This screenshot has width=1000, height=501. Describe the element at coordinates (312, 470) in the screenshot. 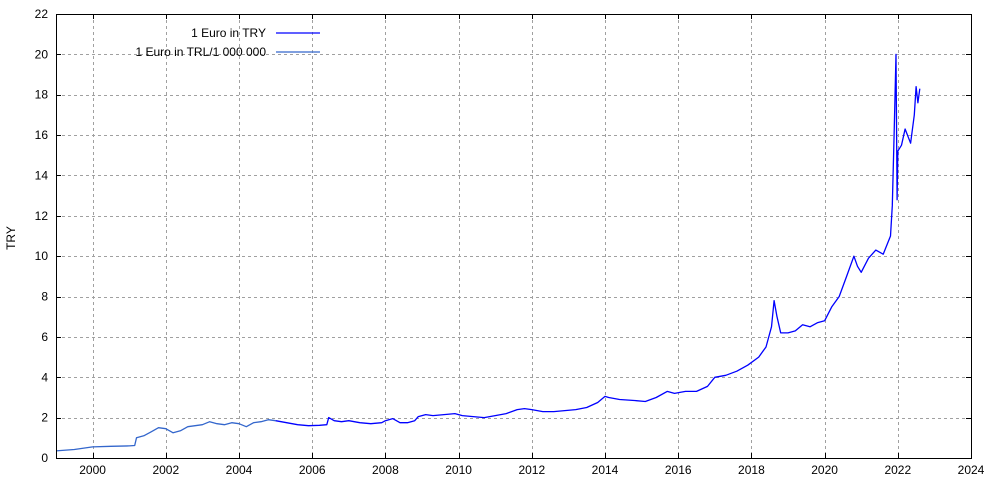

I see `x-tick-label: 2006` at that location.